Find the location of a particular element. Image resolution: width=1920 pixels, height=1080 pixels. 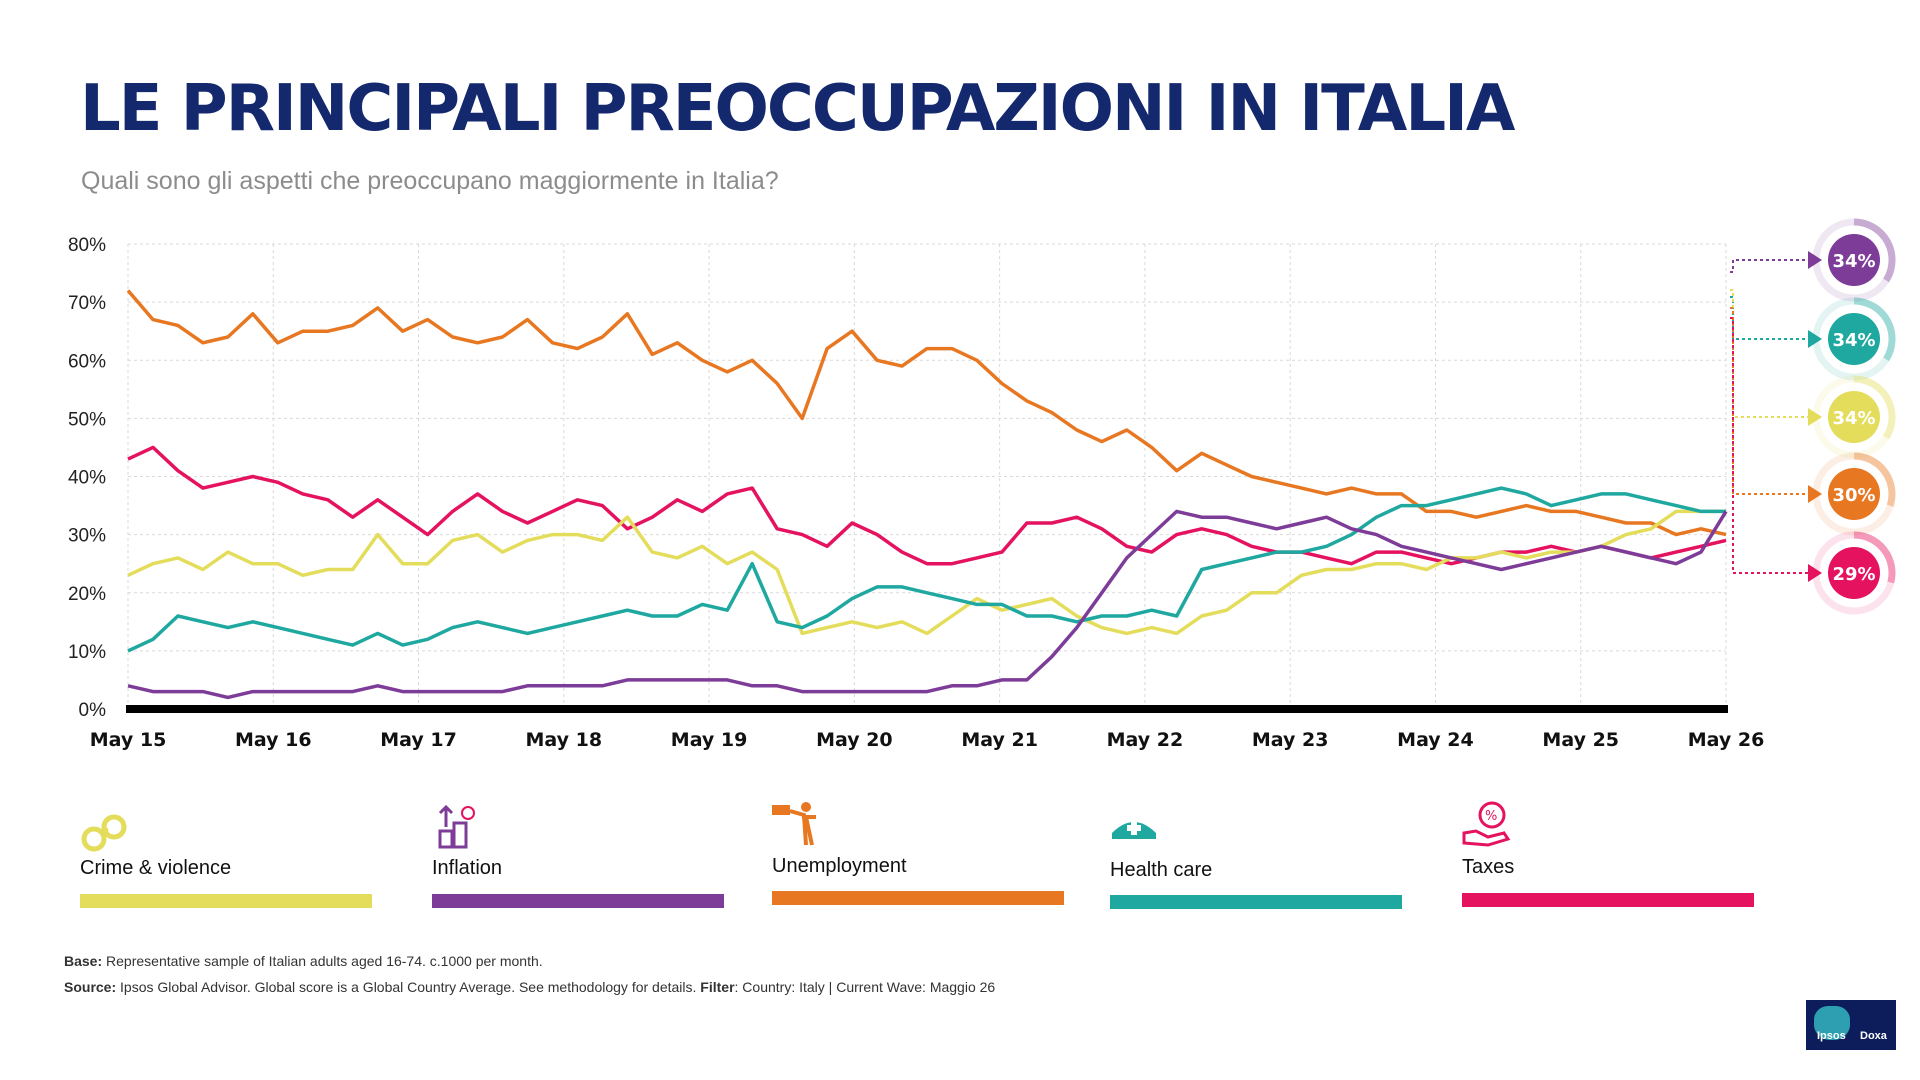

legend-item-inflation: Inflation is located at coordinates (582, 857).